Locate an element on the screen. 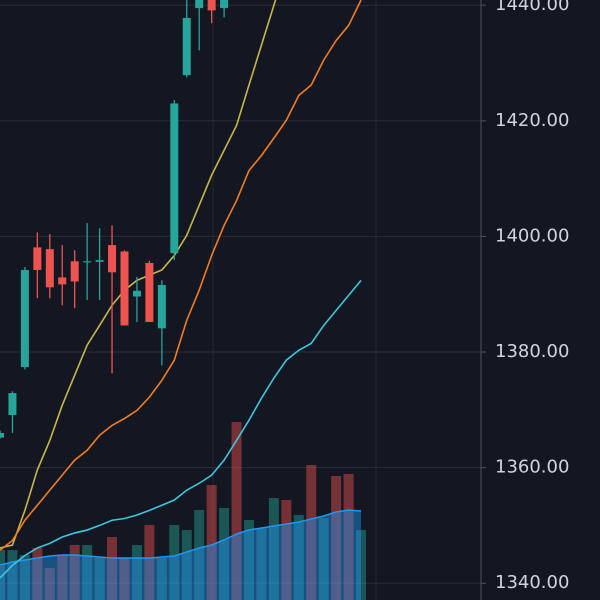 This screenshot has width=600, height=600. volume-ma-area is located at coordinates (181, 555).